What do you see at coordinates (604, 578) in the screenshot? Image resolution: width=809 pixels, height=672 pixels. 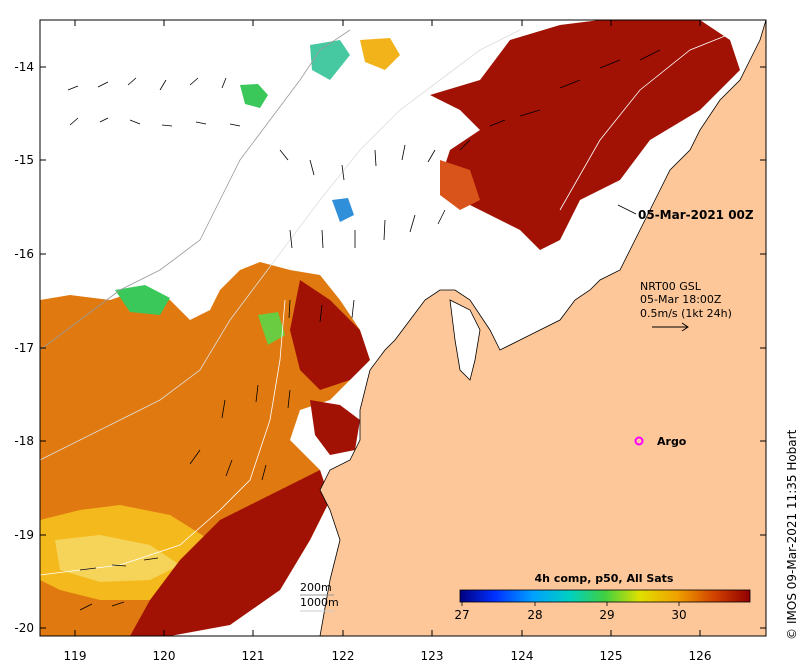 I see `colorbar-title: 4h comp, p50, All Sats` at bounding box center [604, 578].